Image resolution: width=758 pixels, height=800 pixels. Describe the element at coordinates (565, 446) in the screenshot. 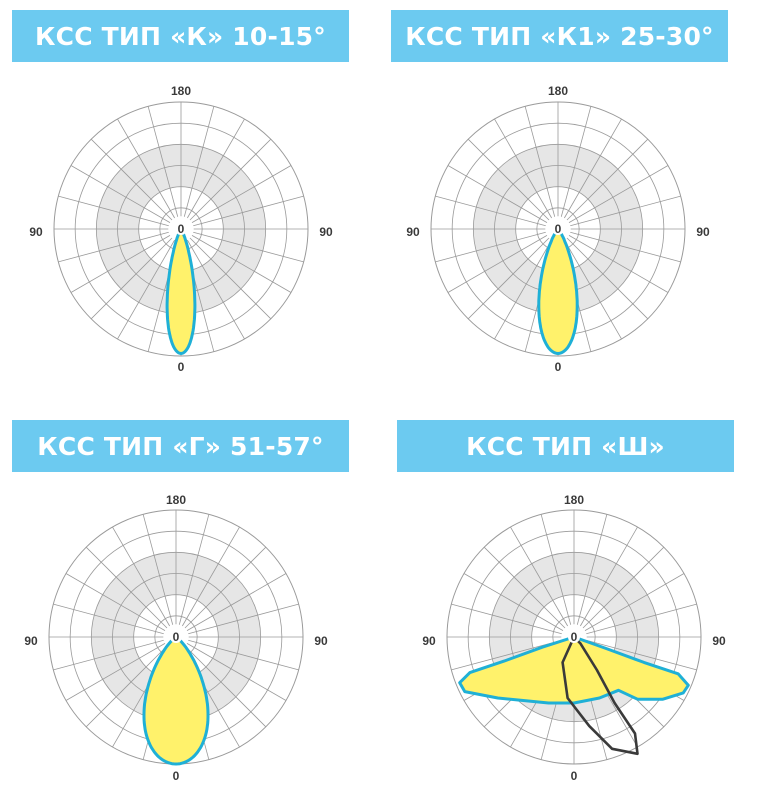

I see `diagram-title: КСС ТИП «Ш»` at that location.